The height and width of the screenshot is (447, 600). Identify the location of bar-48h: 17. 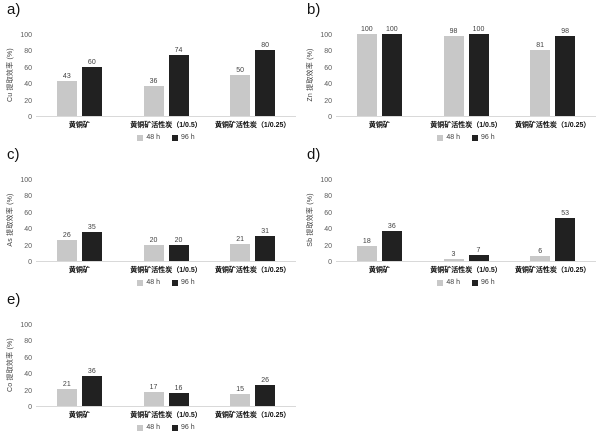
(153, 395).